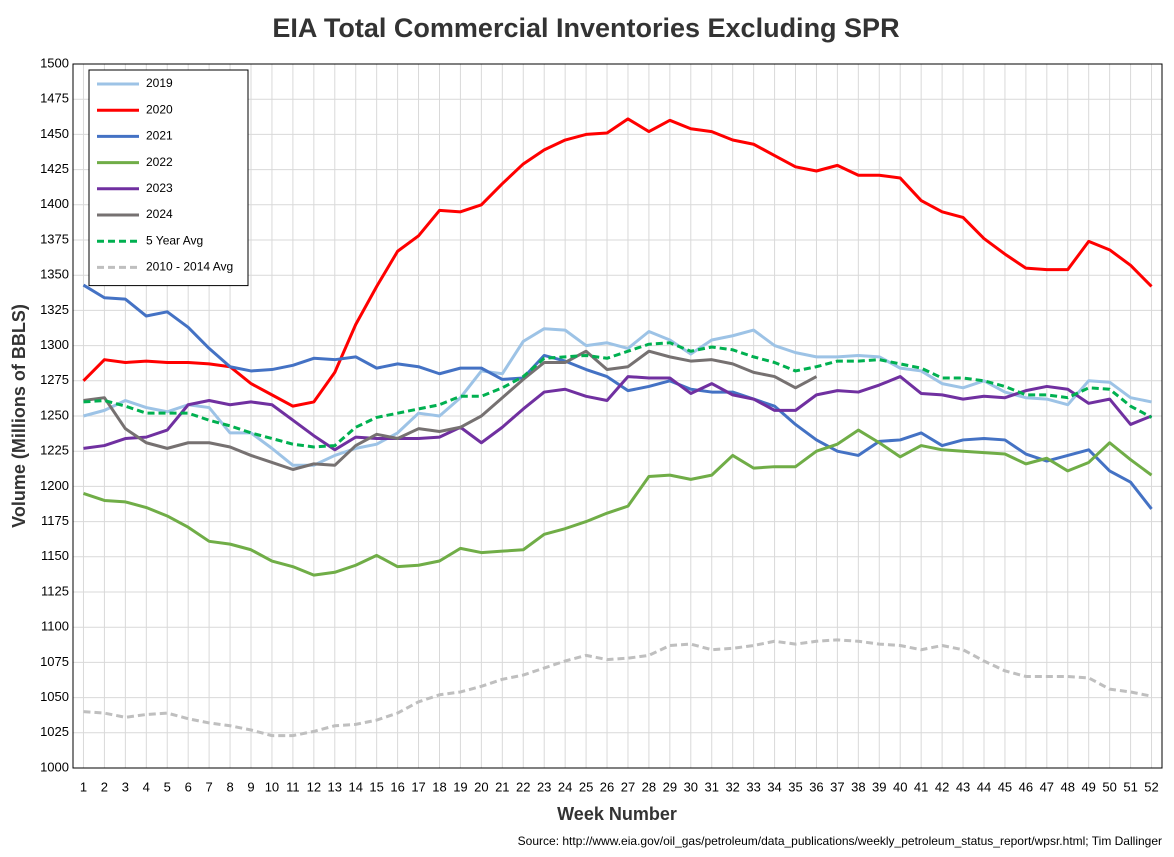  What do you see at coordinates (104, 786) in the screenshot?
I see `x-tick-label: 2` at bounding box center [104, 786].